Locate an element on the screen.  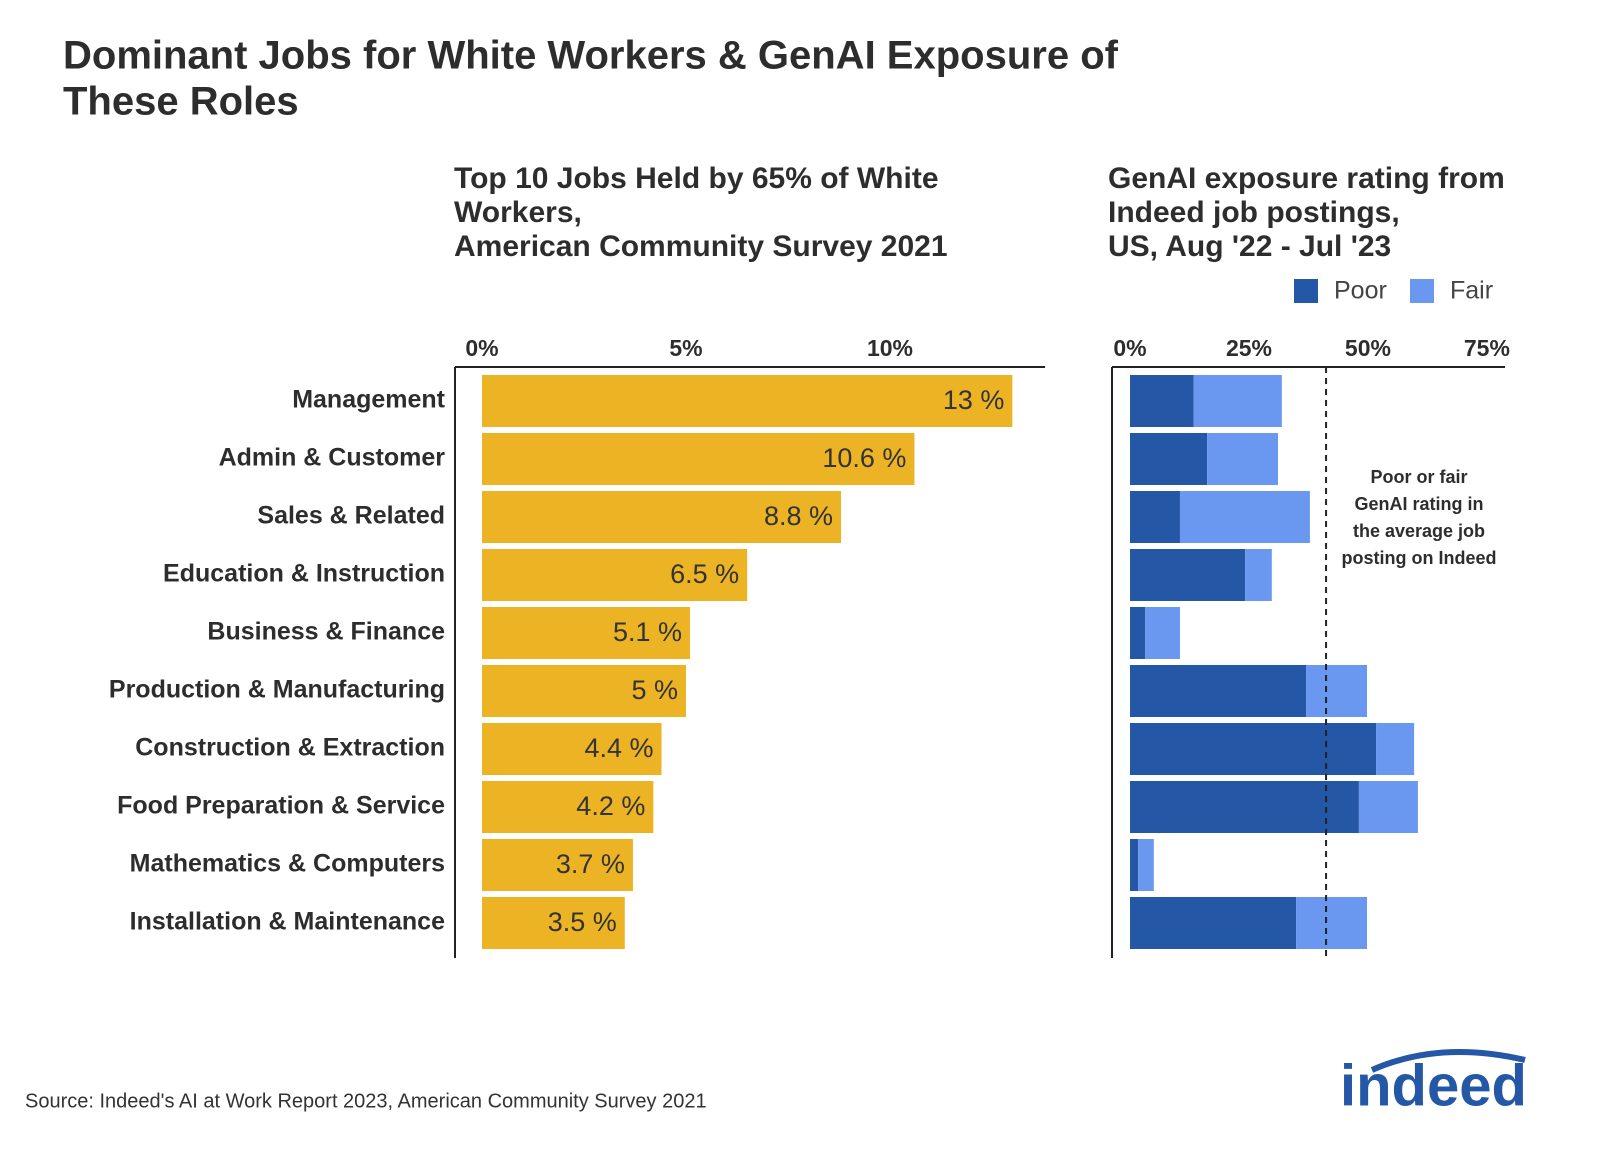
chart-subtitle: Top 10 Jobs Held by 65% of White is located at coordinates (696, 178).